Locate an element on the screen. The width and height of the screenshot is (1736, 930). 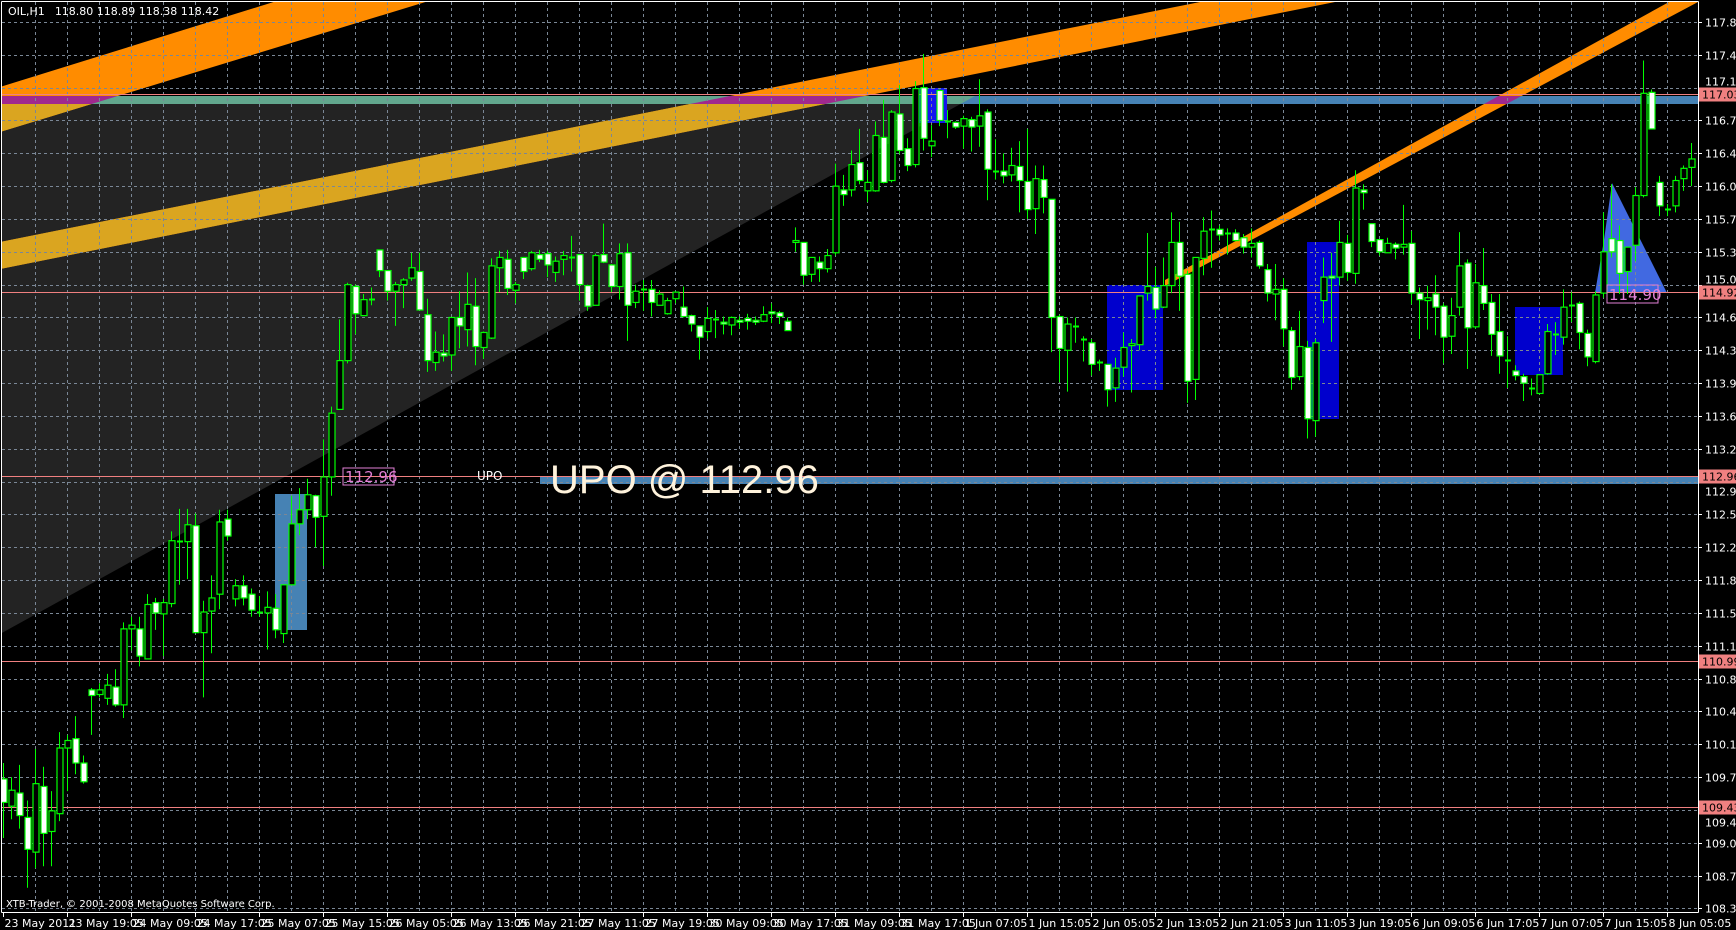
x-tick-label: 2 Jun 05:05 is located at coordinates (1124, 923).